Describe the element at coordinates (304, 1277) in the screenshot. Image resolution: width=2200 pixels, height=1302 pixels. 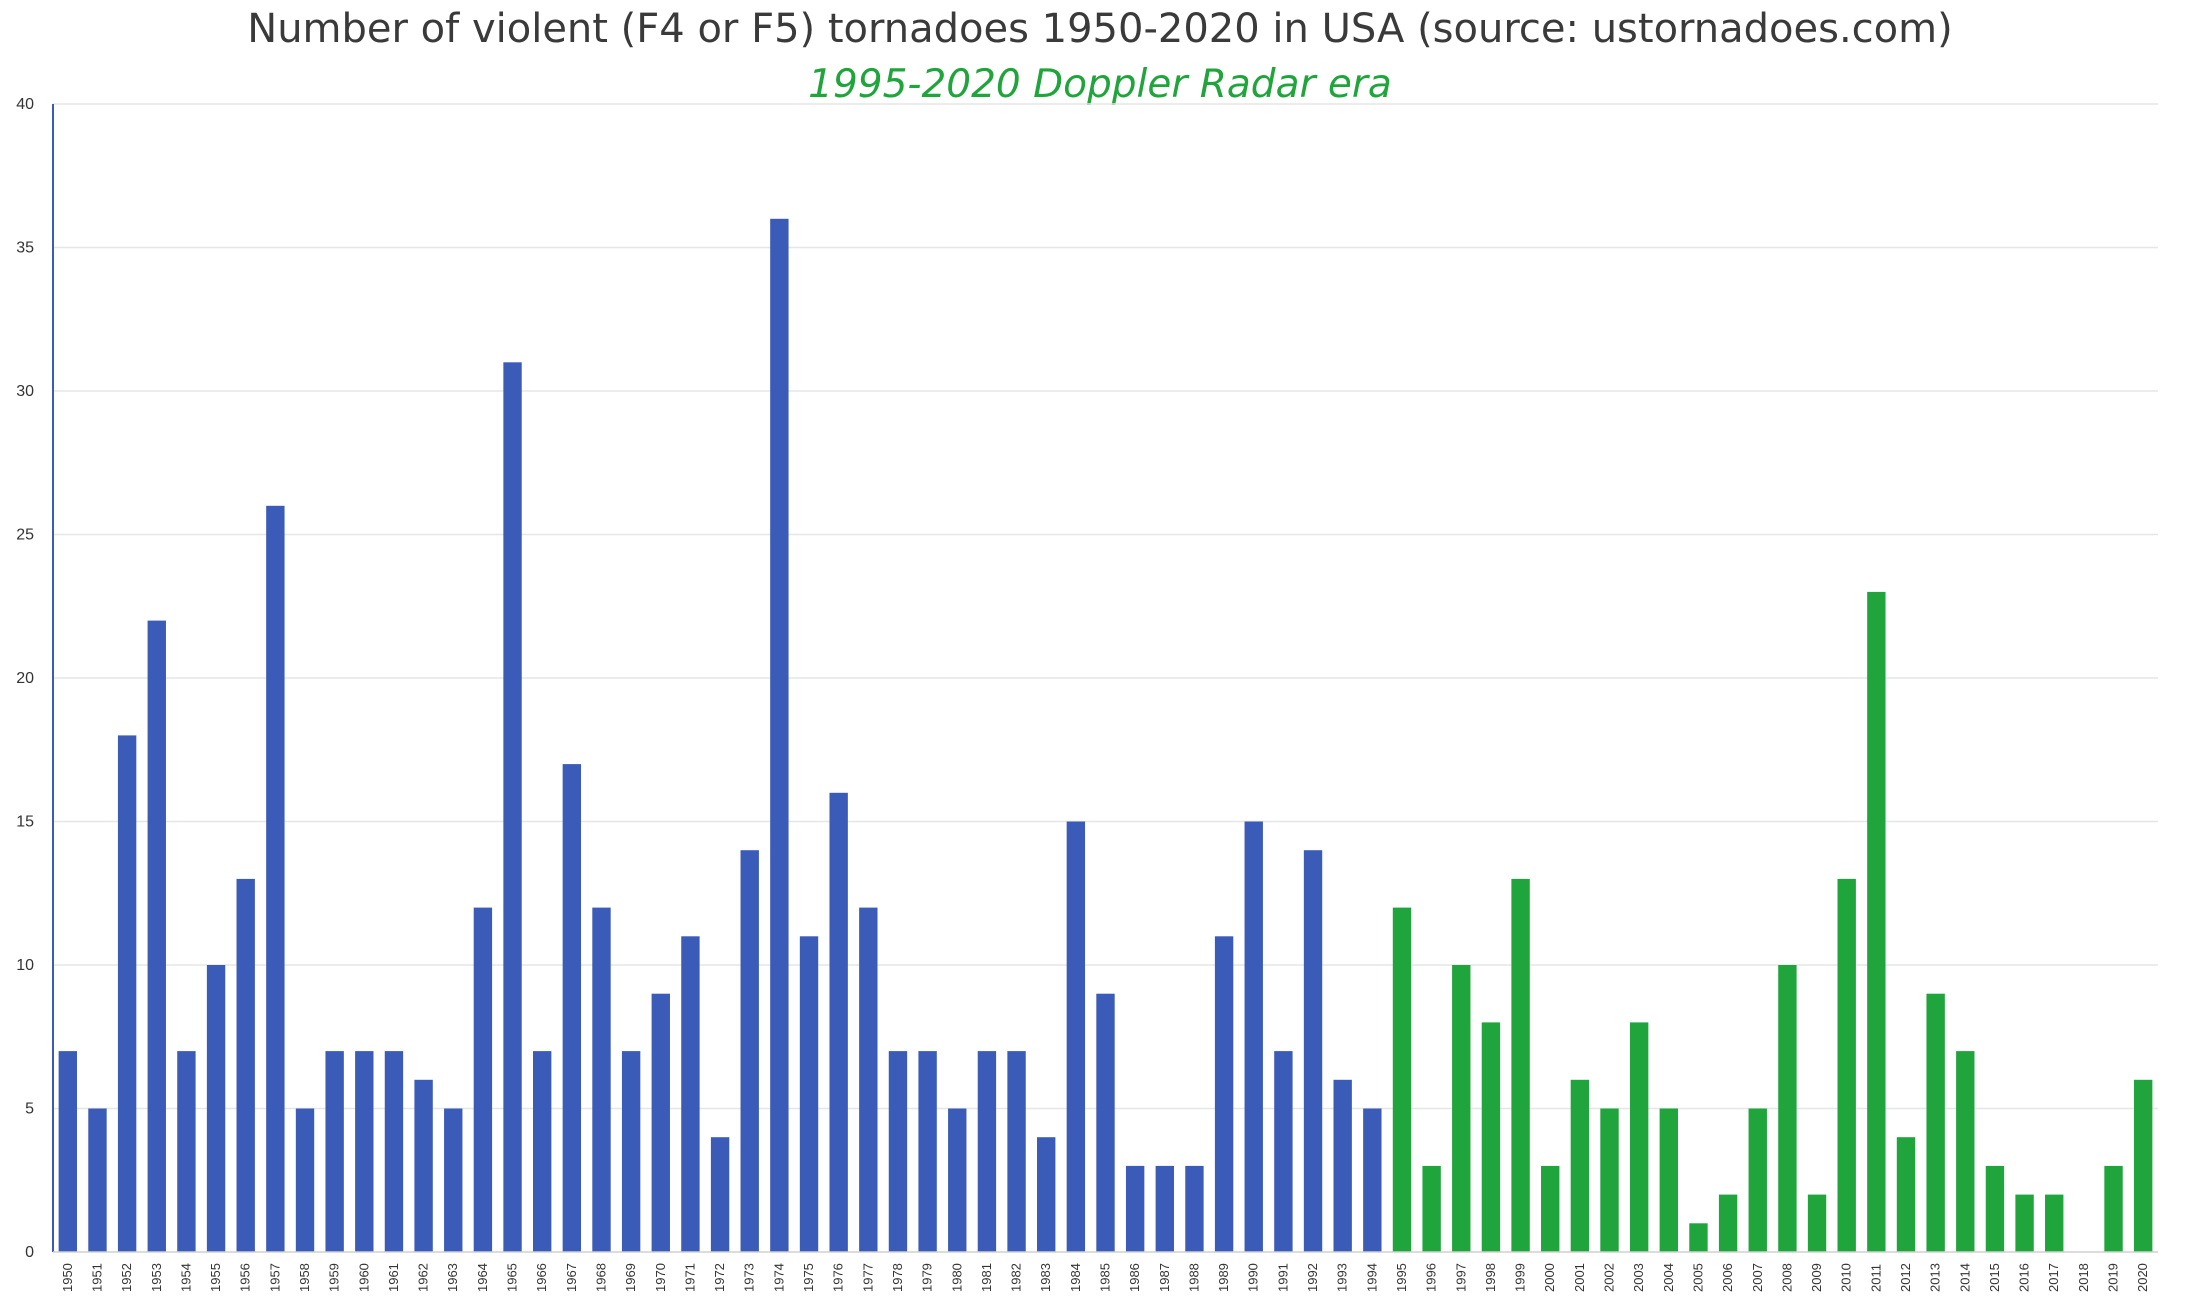
I see `x-tick-label: 1958` at that location.